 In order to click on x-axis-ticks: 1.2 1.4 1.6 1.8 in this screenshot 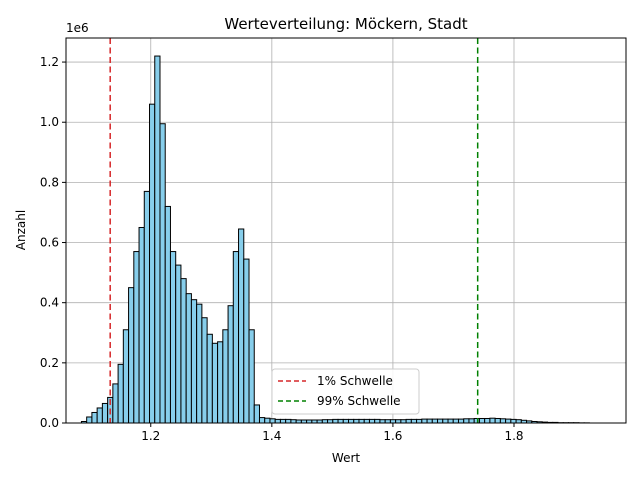, I will do `click(332, 433)`.